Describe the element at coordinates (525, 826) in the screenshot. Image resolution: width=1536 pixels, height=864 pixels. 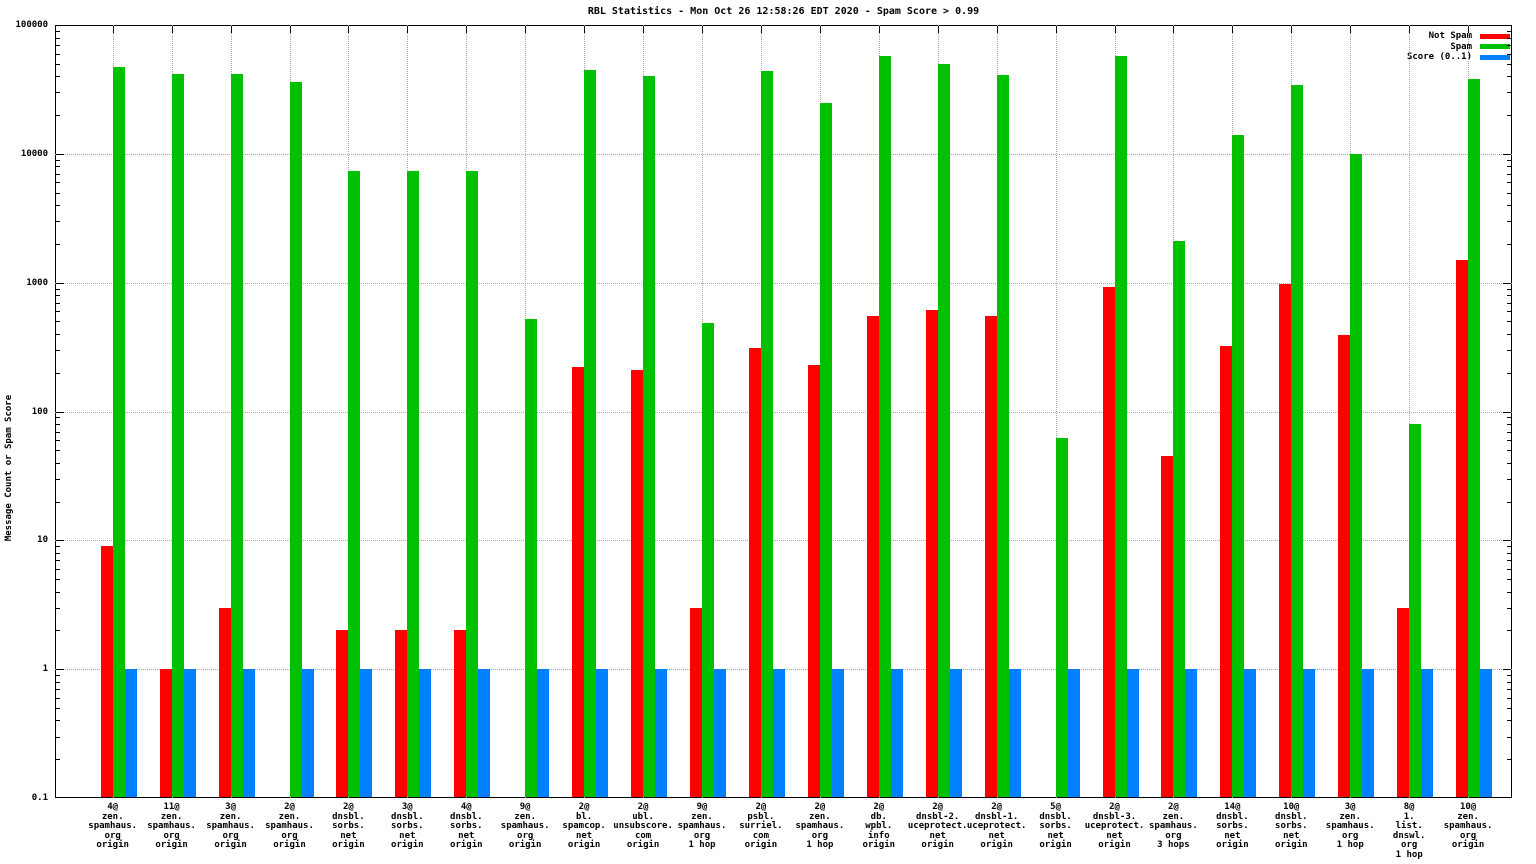
I see `x-category-label: 9@ zen. spamhaus. org origin` at that location.